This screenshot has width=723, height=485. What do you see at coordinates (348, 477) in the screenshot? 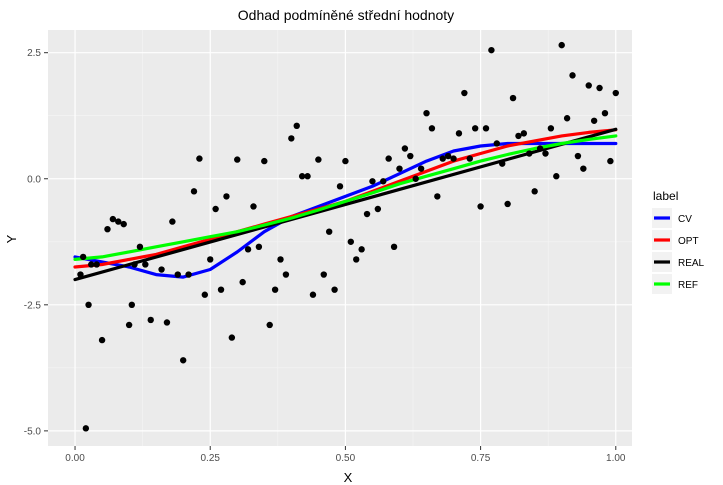
I see `x-axis-title: X` at bounding box center [348, 477].